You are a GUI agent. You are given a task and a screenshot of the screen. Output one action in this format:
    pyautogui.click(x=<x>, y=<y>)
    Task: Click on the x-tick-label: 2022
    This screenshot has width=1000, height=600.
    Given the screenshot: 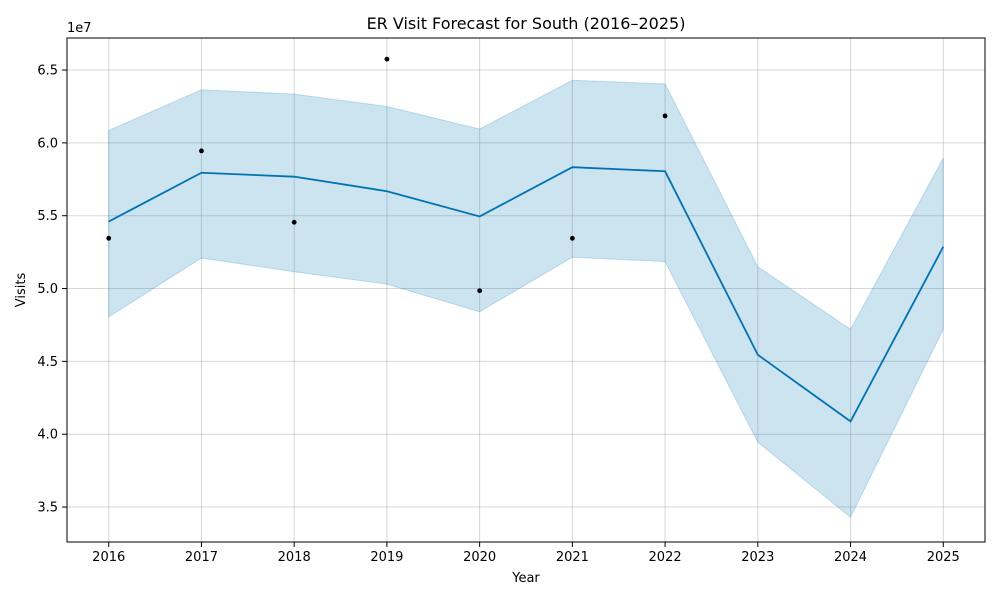 What is the action you would take?
    pyautogui.click(x=665, y=557)
    